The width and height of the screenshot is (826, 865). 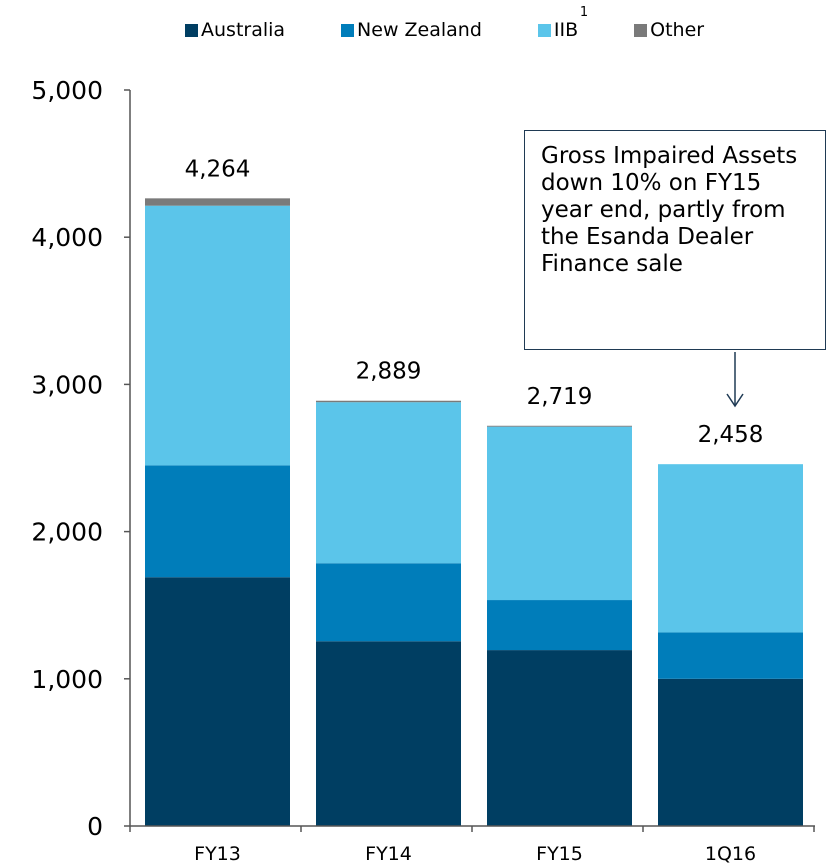 What do you see at coordinates (677, 30) in the screenshot?
I see `legend-label-other: Other` at bounding box center [677, 30].